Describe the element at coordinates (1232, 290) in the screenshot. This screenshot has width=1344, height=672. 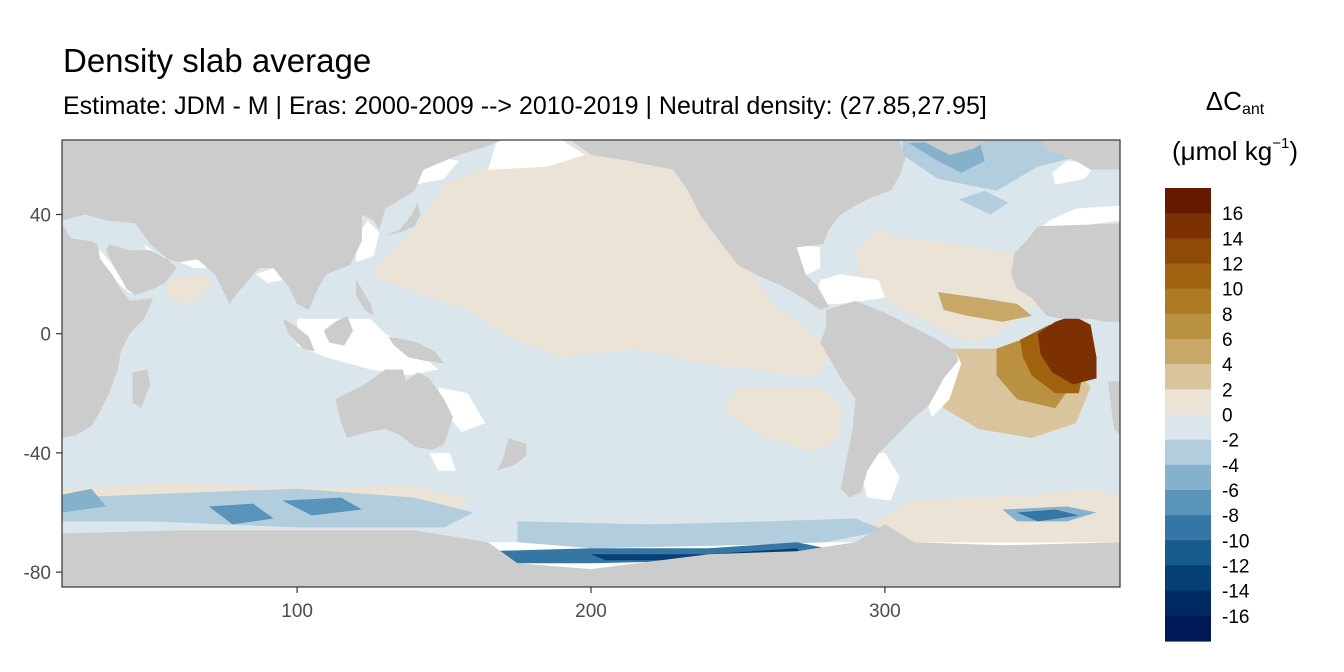
I see `legend-label: 10` at that location.